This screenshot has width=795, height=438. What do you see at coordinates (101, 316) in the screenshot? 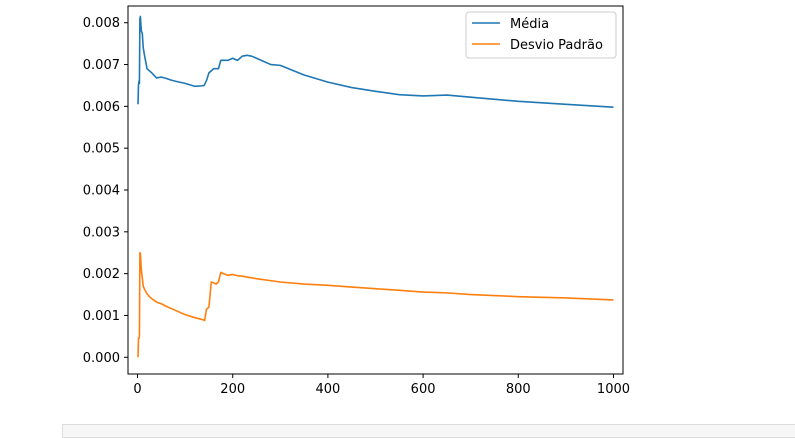
I see `y-tick-label: 0.001` at bounding box center [101, 316].